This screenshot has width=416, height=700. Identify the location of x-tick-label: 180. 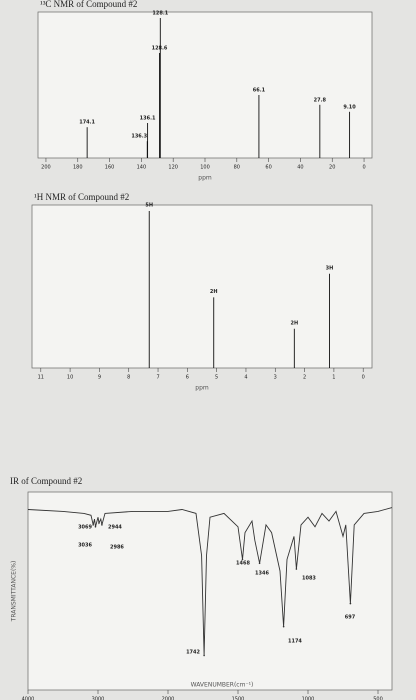
(78, 168).